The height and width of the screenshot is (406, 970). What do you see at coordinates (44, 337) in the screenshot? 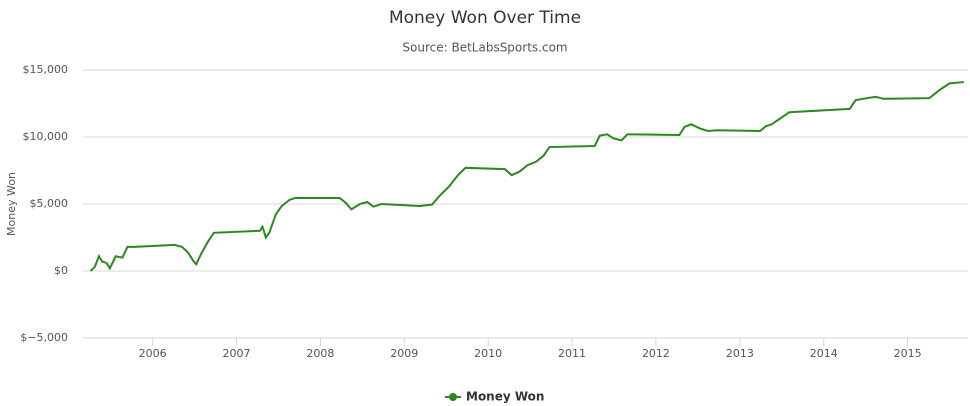
I see `y-tick-label: $−5,000` at bounding box center [44, 337].